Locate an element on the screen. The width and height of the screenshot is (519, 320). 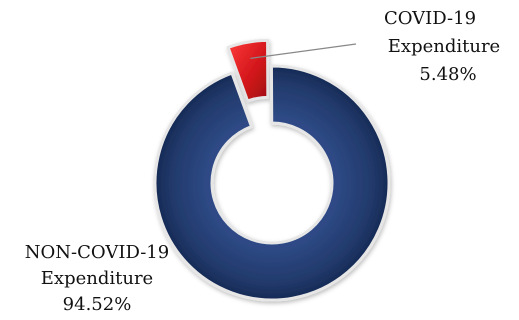
non-covid-label-name-line1: NON-COVID-19 is located at coordinates (97, 252).